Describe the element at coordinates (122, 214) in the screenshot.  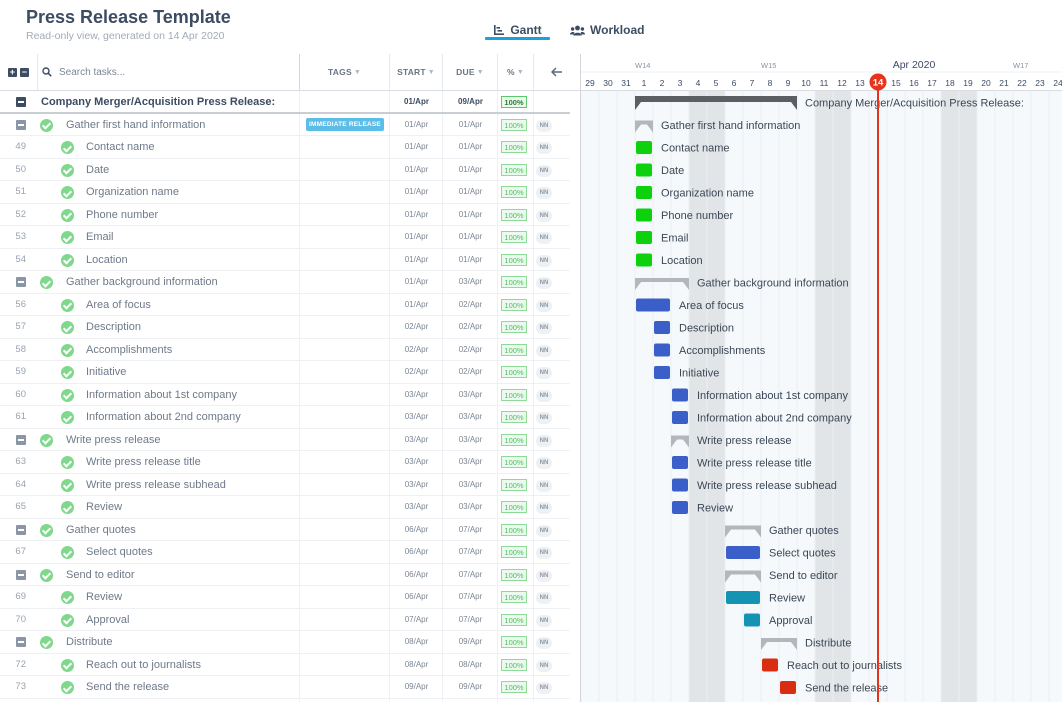
I see `task-name: Phone number` at that location.